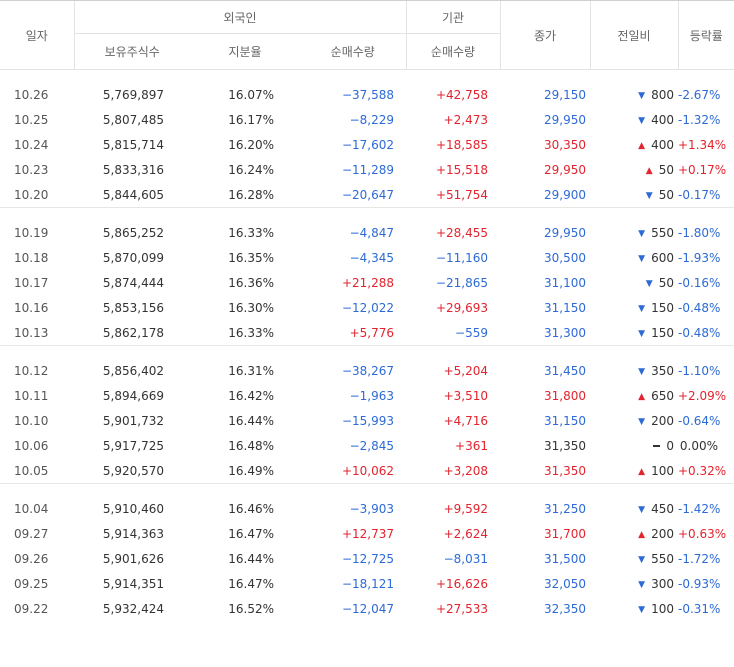 Image resolution: width=734 pixels, height=667 pixels. What do you see at coordinates (461, 282) in the screenshot?
I see `institution-net-cell: −21,865` at bounding box center [461, 282].